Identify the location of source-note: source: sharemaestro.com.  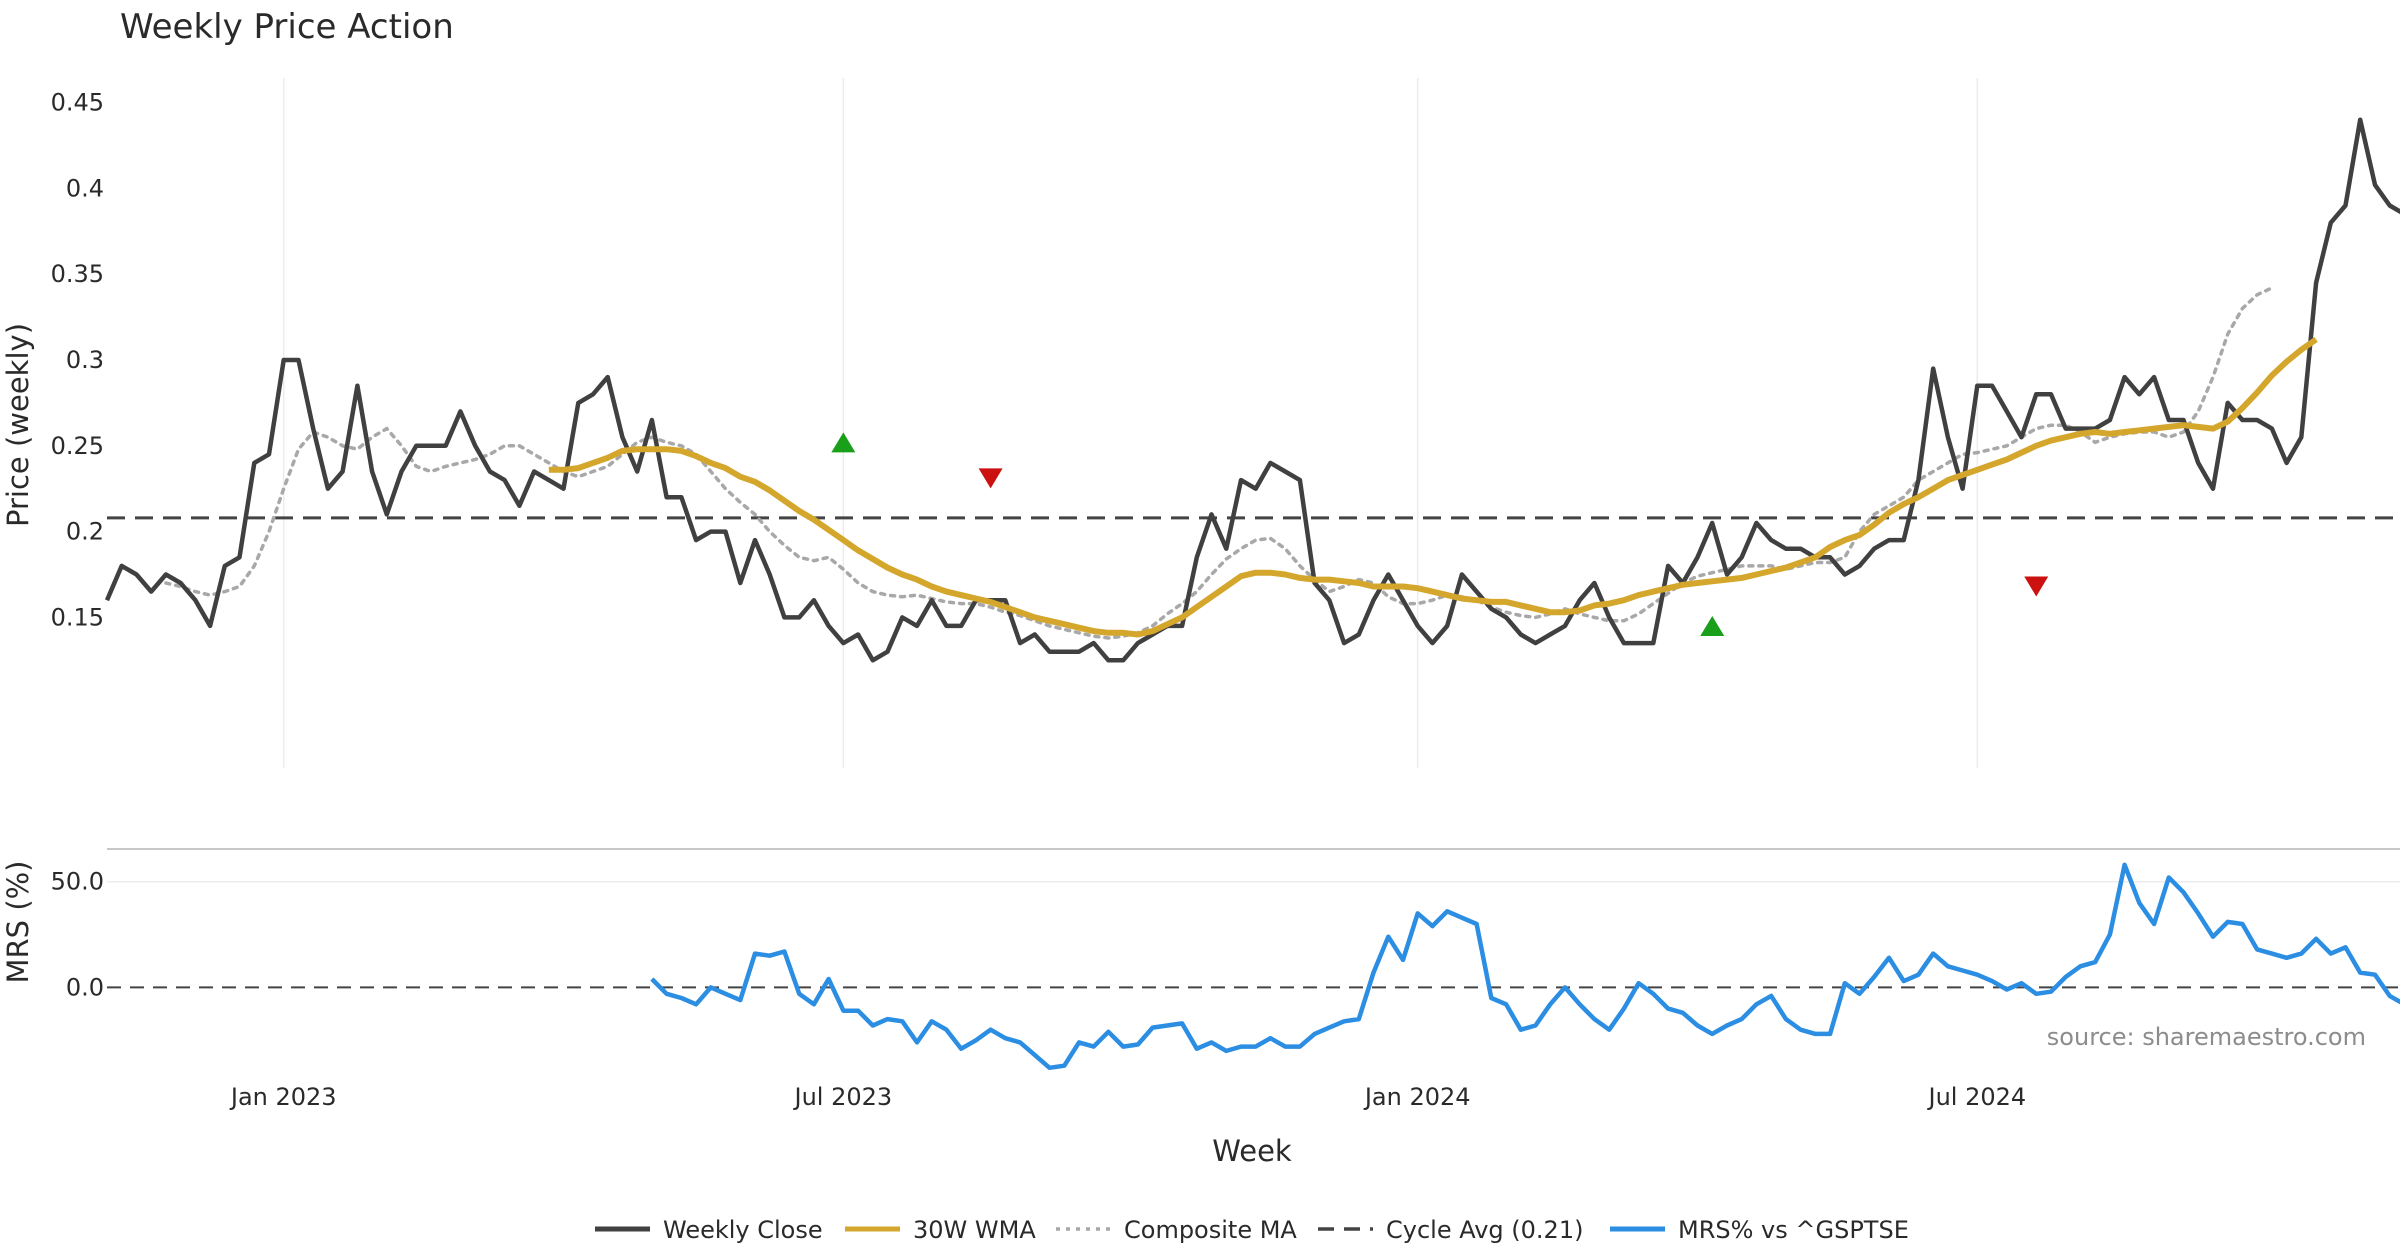
(2206, 1037).